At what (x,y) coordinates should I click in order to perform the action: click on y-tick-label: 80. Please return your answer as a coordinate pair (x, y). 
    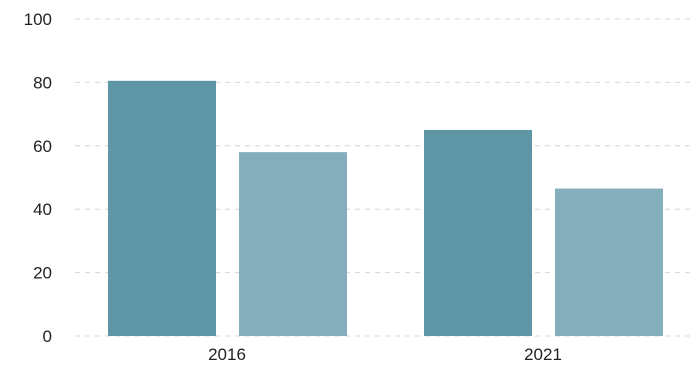
    Looking at the image, I should click on (42, 82).